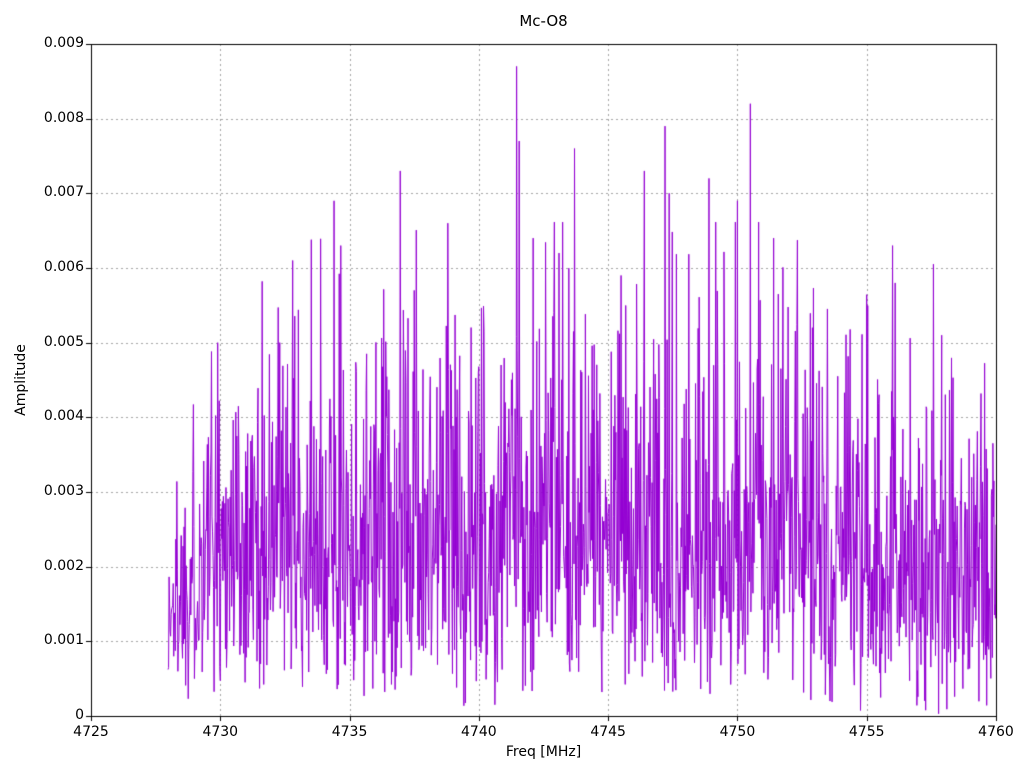  What do you see at coordinates (91, 732) in the screenshot?
I see `x-tick-label: 4725` at bounding box center [91, 732].